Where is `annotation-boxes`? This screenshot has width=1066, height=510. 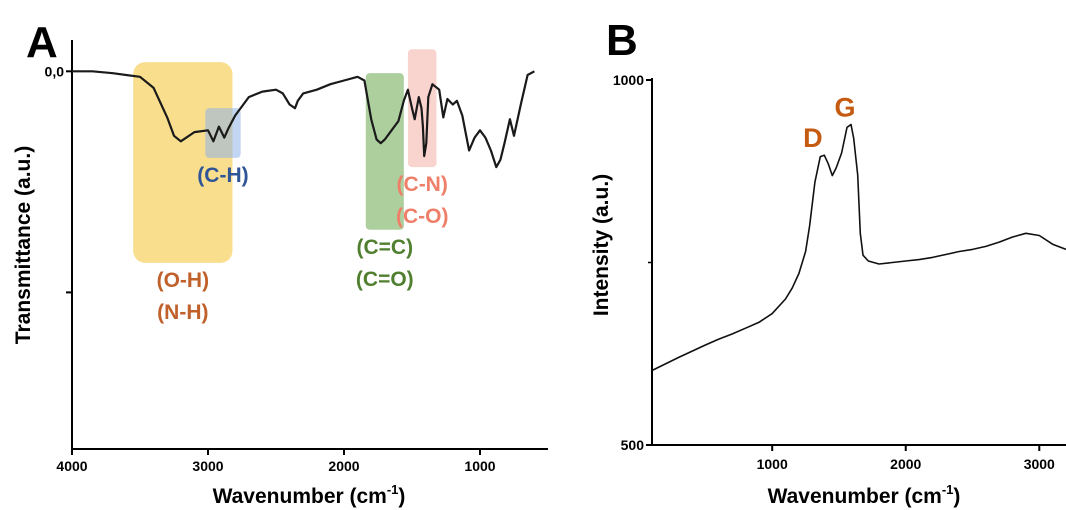
annotation-boxes is located at coordinates (285, 156).